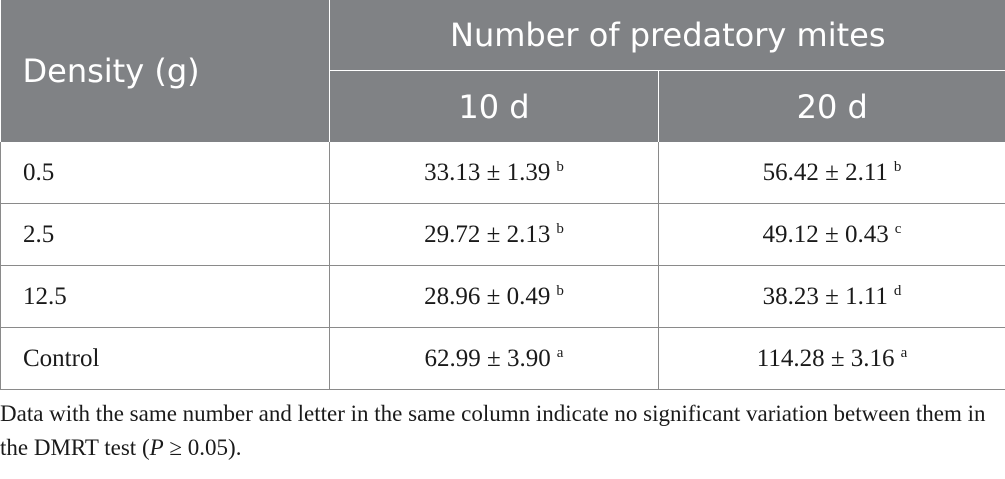 The image size is (1005, 479). I want to click on density-cell: 2.5, so click(165, 234).